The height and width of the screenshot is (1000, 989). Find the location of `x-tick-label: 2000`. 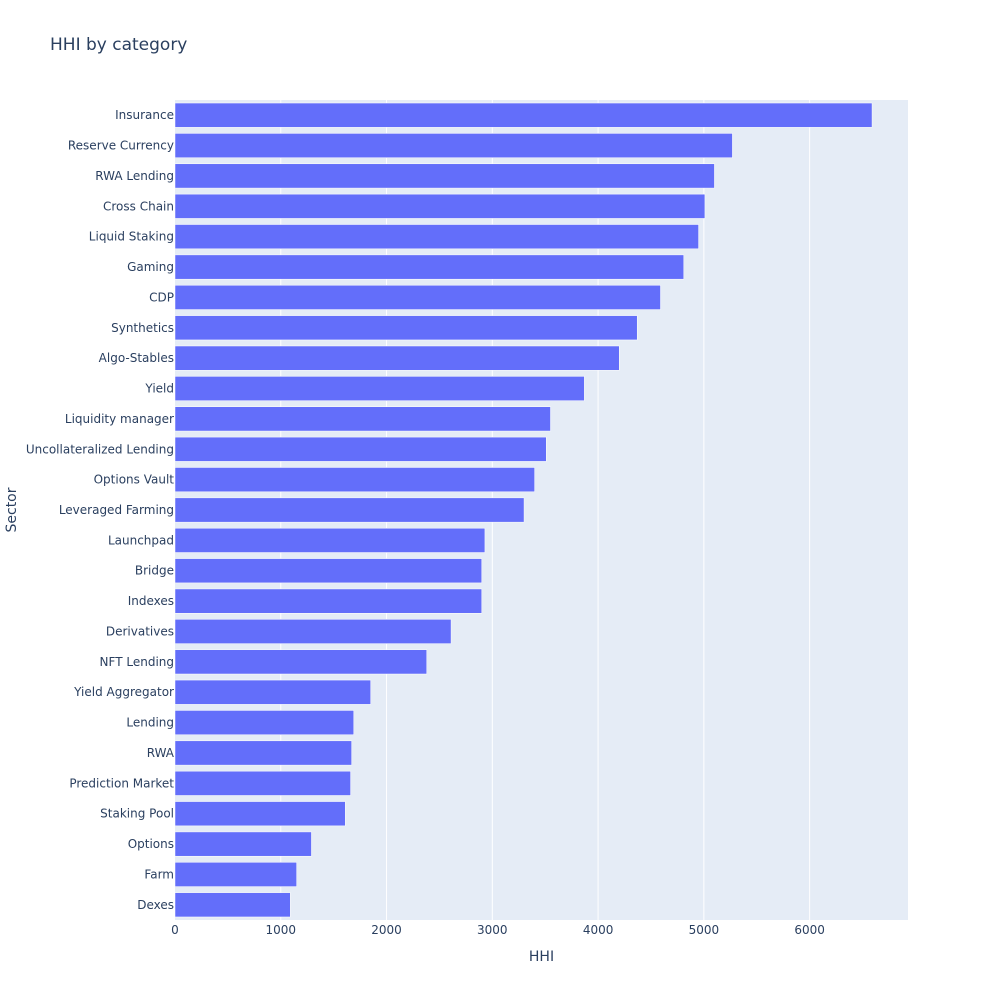

x-tick-label: 2000 is located at coordinates (386, 930).